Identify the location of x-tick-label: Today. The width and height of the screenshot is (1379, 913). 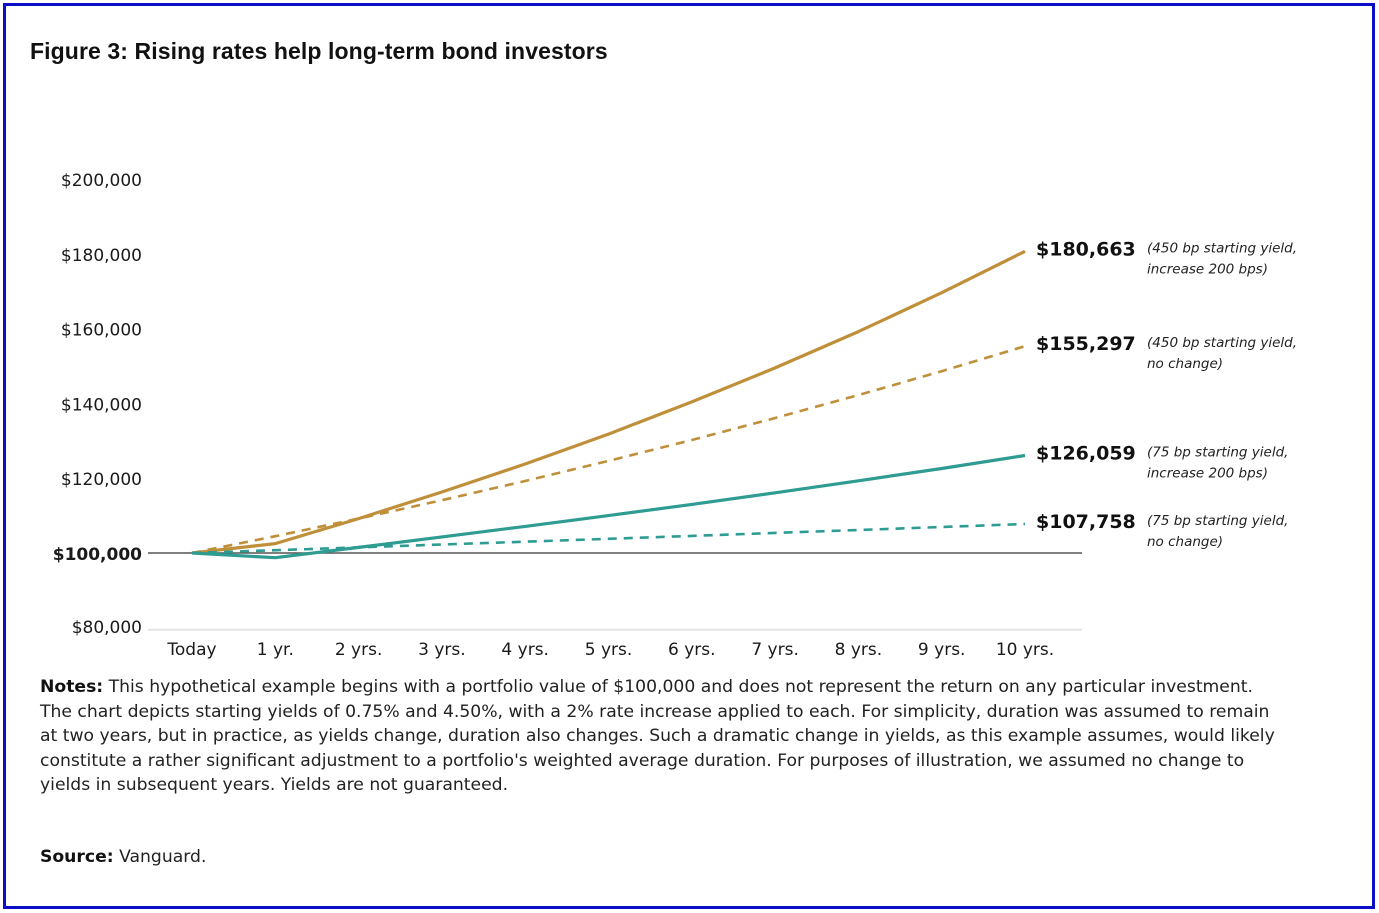
(191, 650).